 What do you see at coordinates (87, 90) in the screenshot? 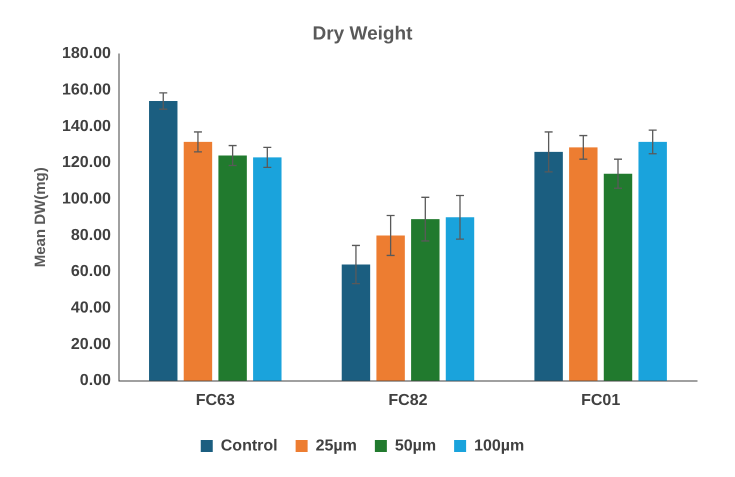
I see `y-tick-label: 160.00` at bounding box center [87, 90].